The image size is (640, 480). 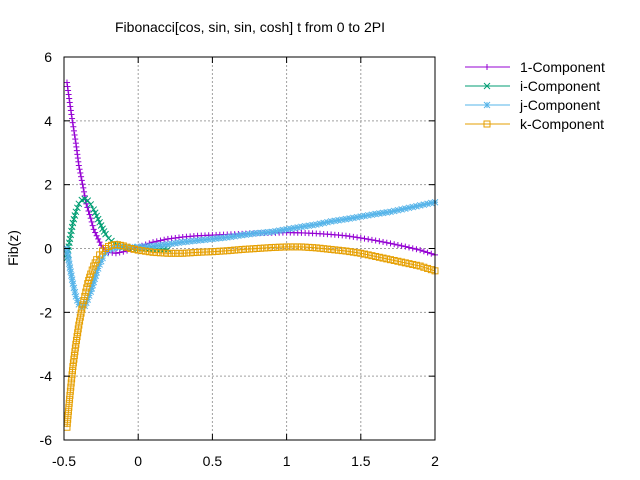 What do you see at coordinates (435, 461) in the screenshot?
I see `x-tick-label: 2` at bounding box center [435, 461].